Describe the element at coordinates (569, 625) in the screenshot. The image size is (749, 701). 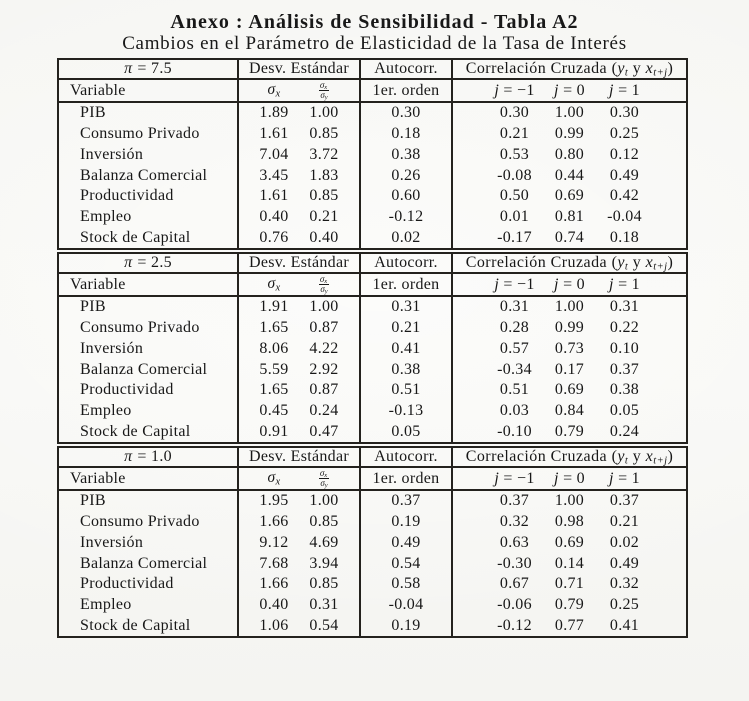
I see `j-zero-value: 0.77` at that location.